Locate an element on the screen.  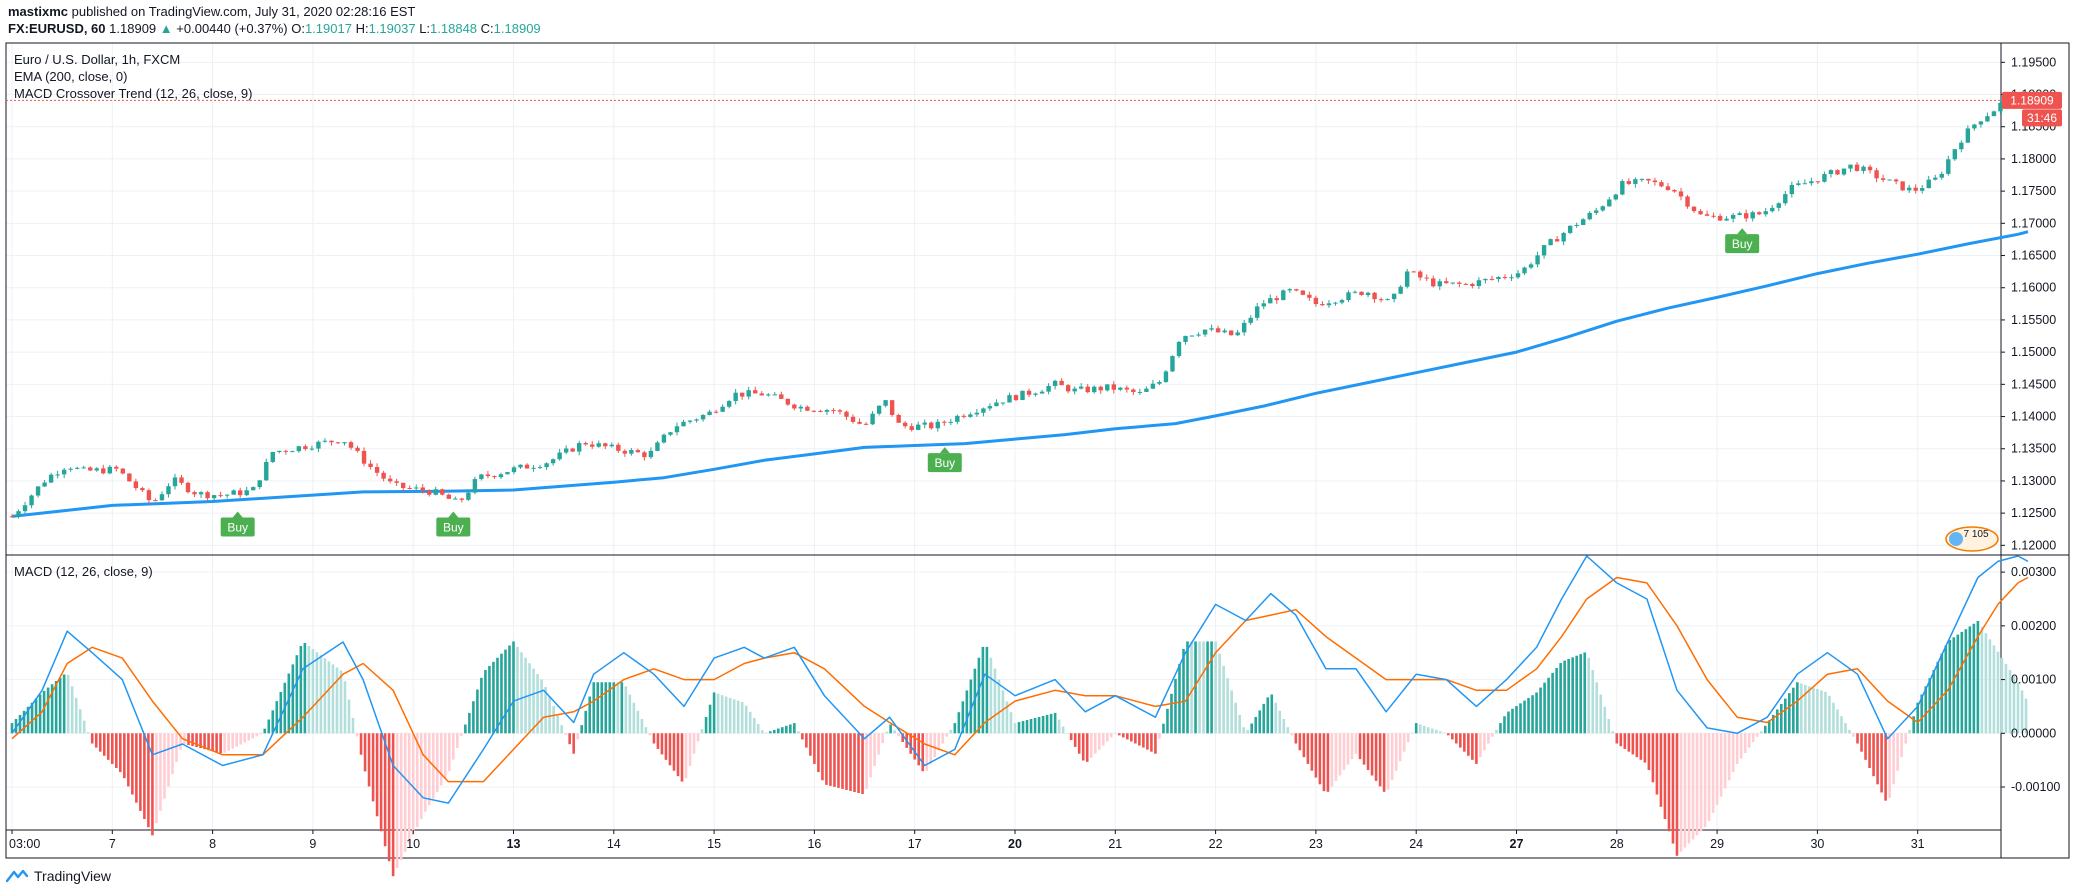
time-axis: 03:00 7 8 9 10 13 14 15 16 17 20 21 22 23 24 27 28 29 30 31 is located at coordinates (967, 840).